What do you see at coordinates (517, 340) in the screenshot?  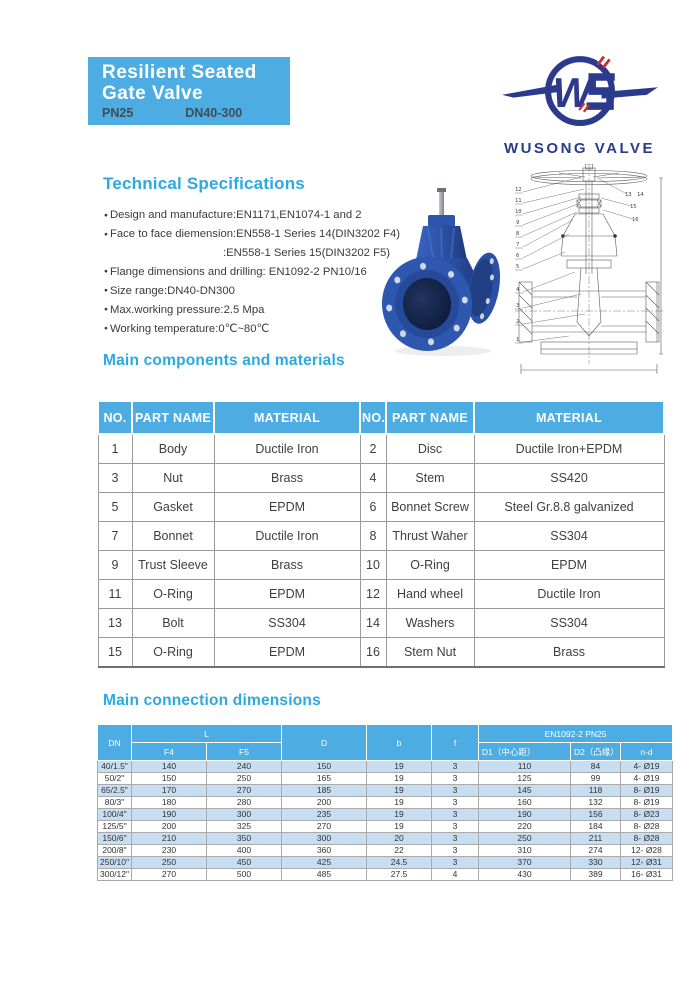 I see `drawing-callout: 1` at bounding box center [517, 340].